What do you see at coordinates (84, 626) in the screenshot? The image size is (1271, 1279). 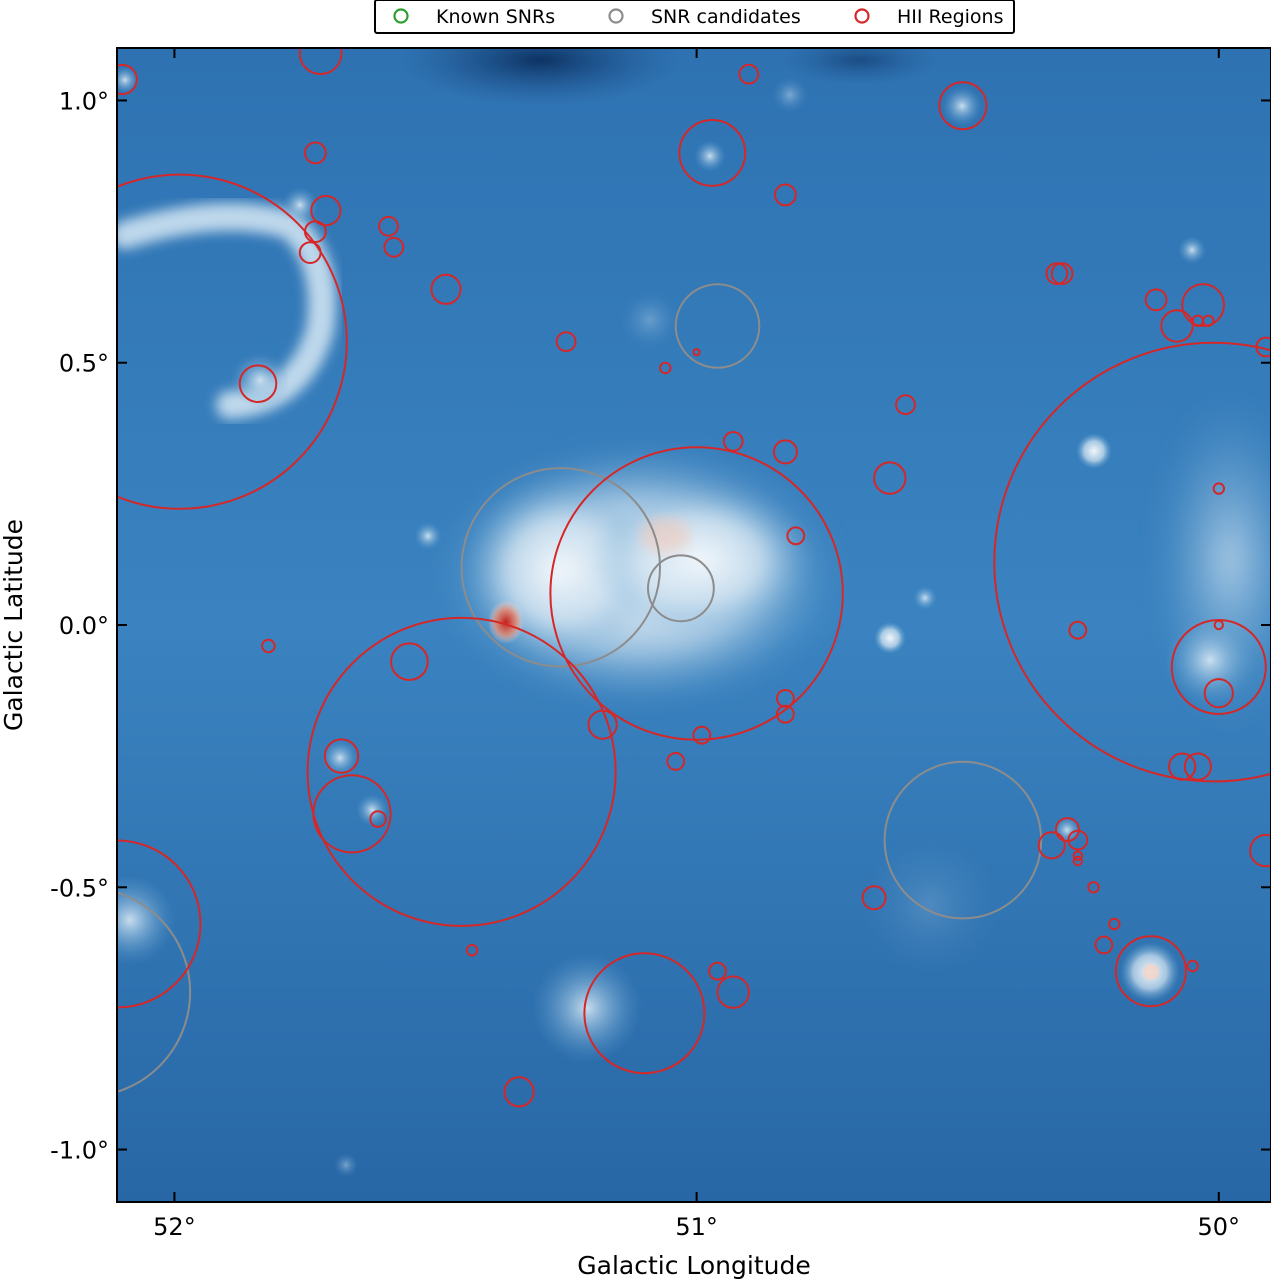 I see `y-tick-label-2: 0.0°` at bounding box center [84, 626].